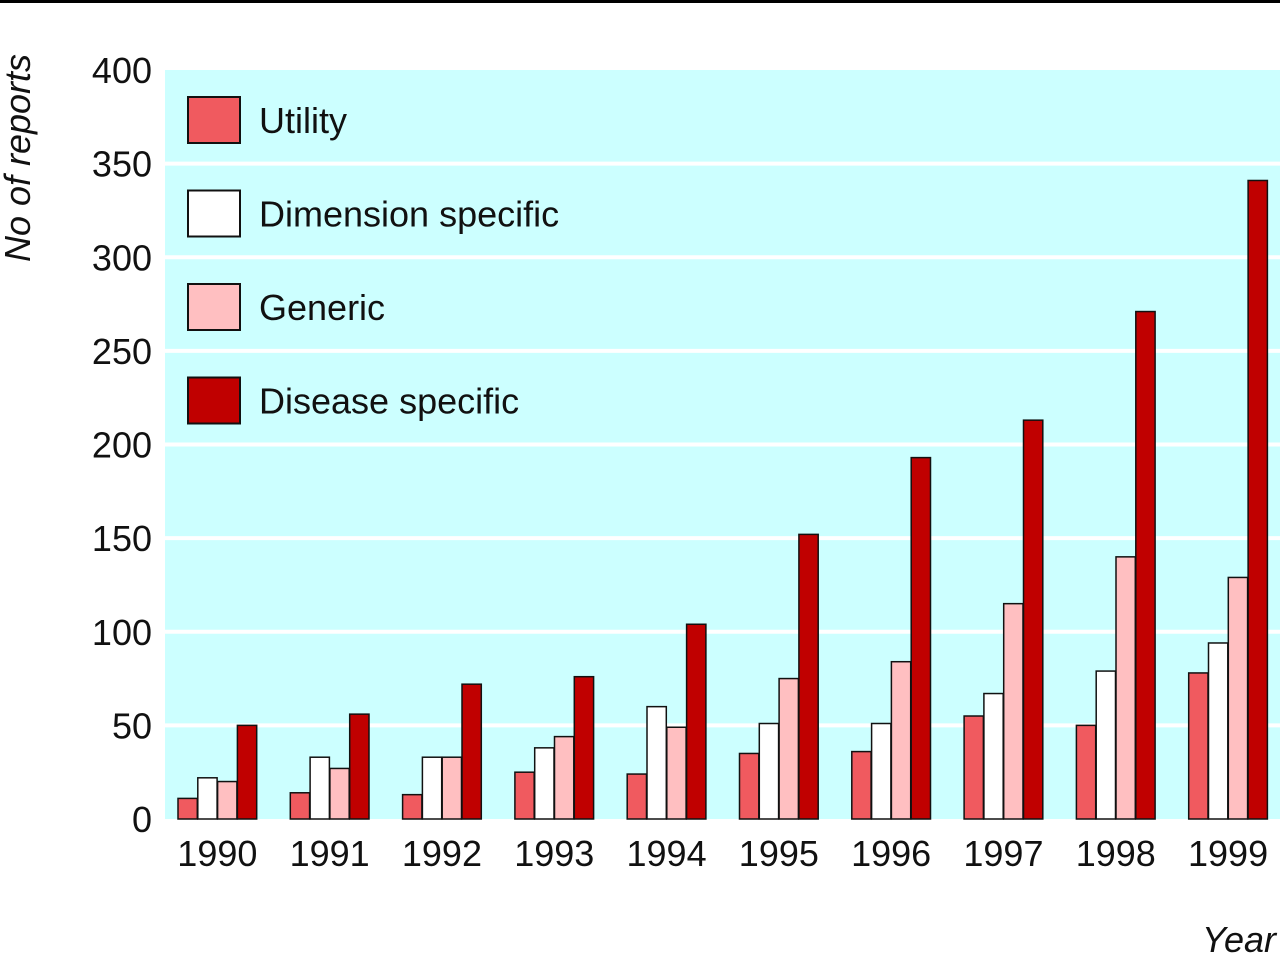 The width and height of the screenshot is (1280, 955). What do you see at coordinates (19, 158) in the screenshot?
I see `y-axis-label: No of reports` at bounding box center [19, 158].